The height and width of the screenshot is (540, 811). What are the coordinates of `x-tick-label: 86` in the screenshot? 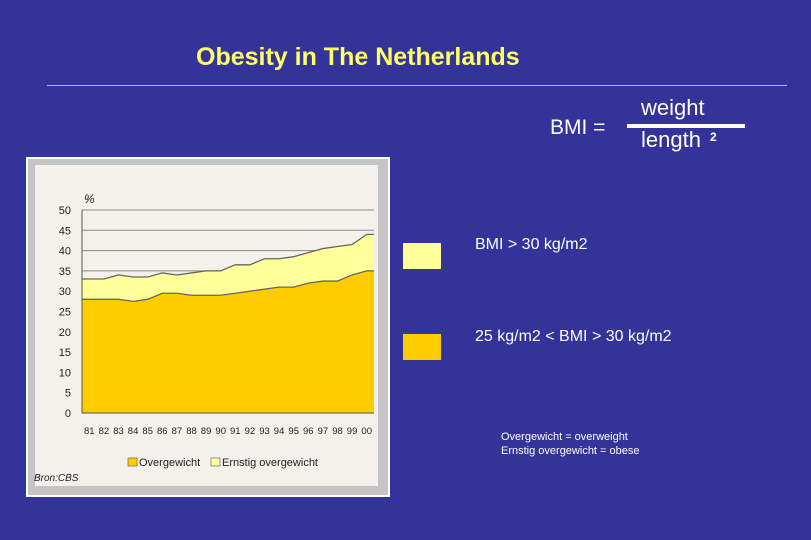 It's located at (162, 431).